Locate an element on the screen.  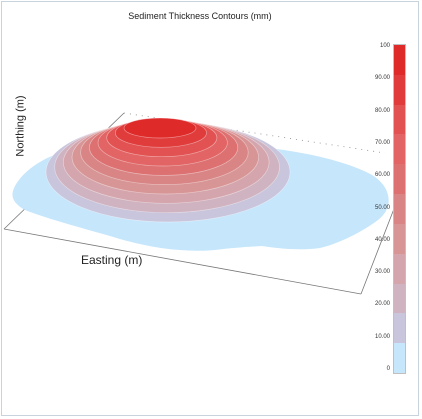
axis-back-edge is located at coordinates (254, 133).